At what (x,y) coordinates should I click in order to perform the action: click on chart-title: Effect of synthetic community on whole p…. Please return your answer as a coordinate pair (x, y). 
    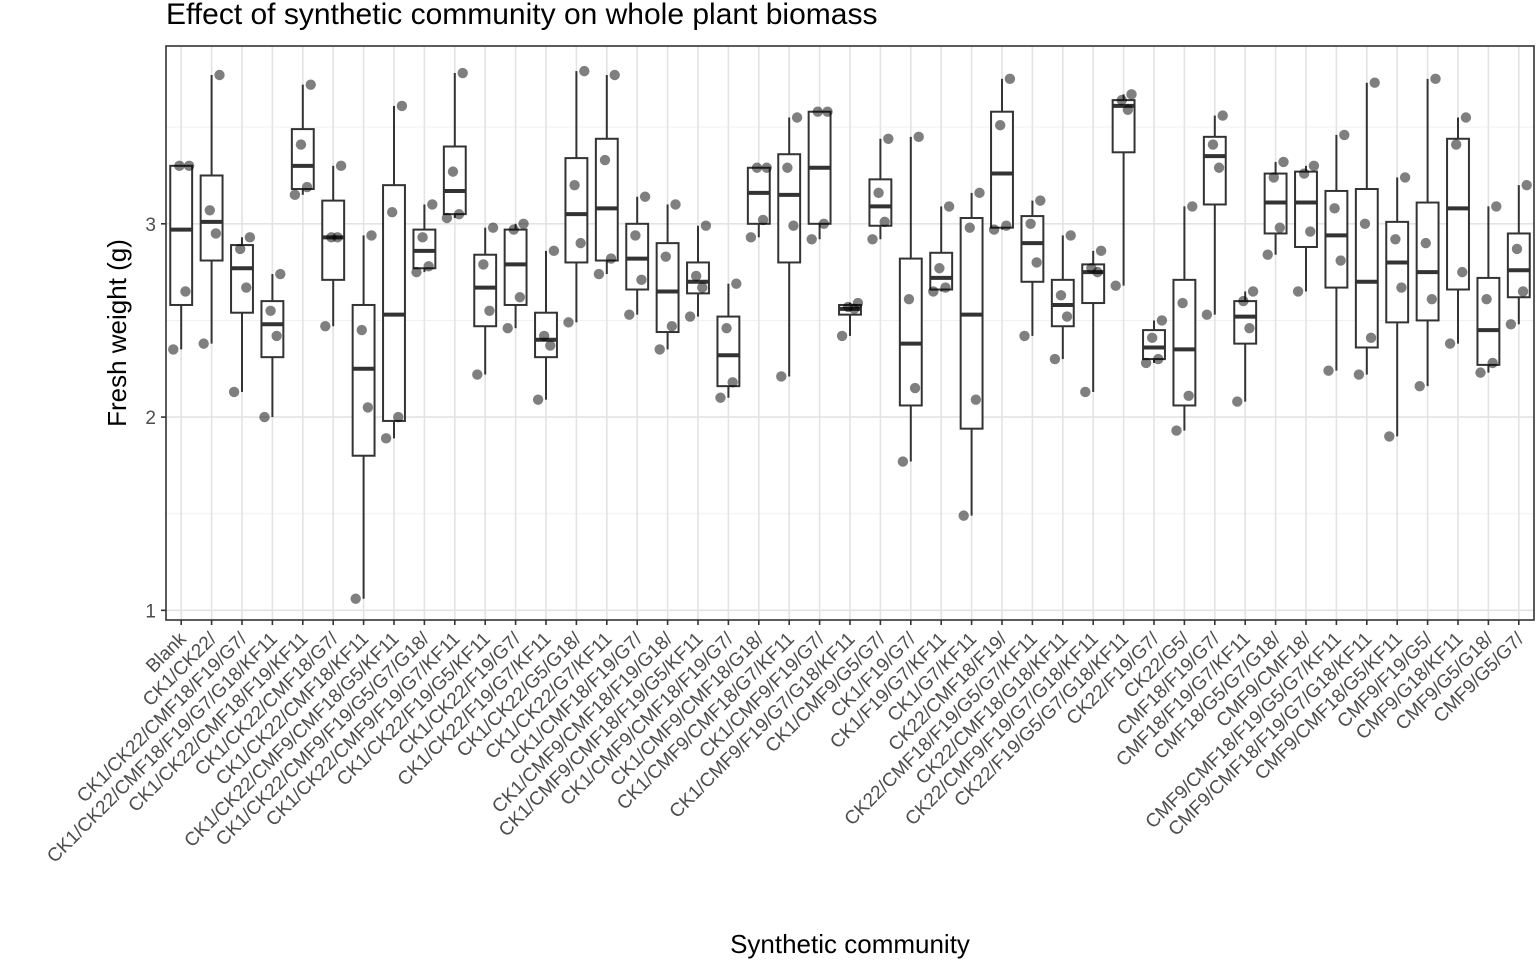
    Looking at the image, I should click on (521, 15).